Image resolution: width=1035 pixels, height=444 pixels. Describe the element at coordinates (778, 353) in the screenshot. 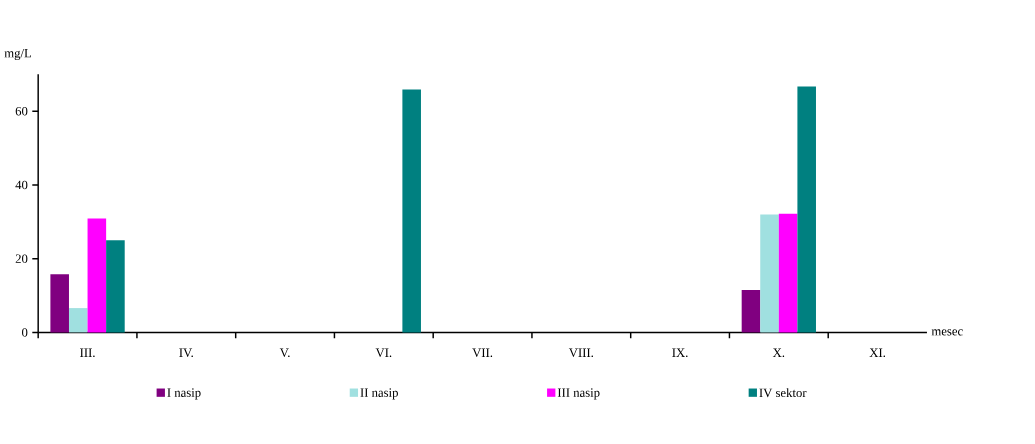

I see `x-tick-label: X.` at that location.